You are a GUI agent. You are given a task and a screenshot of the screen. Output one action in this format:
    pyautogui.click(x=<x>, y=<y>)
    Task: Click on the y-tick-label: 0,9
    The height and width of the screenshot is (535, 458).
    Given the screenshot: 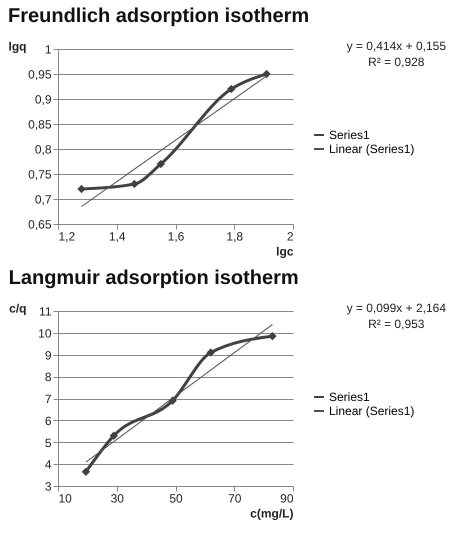 What is the action you would take?
    pyautogui.click(x=43, y=99)
    